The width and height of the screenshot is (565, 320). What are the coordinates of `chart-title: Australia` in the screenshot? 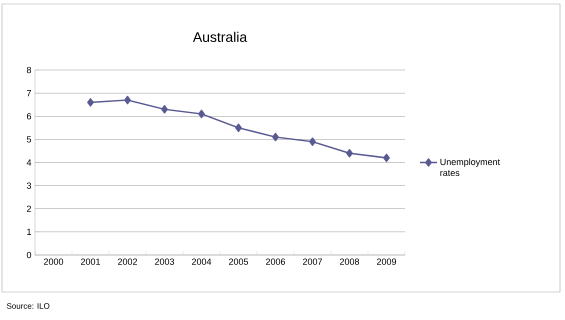 It's located at (220, 37).